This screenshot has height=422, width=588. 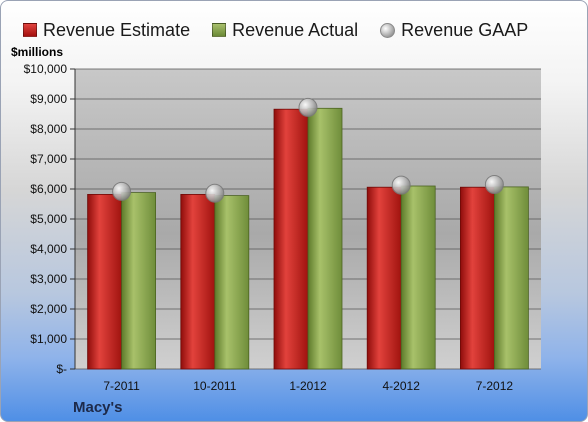 I want to click on x-tick-label: 10-2011, so click(x=214, y=386).